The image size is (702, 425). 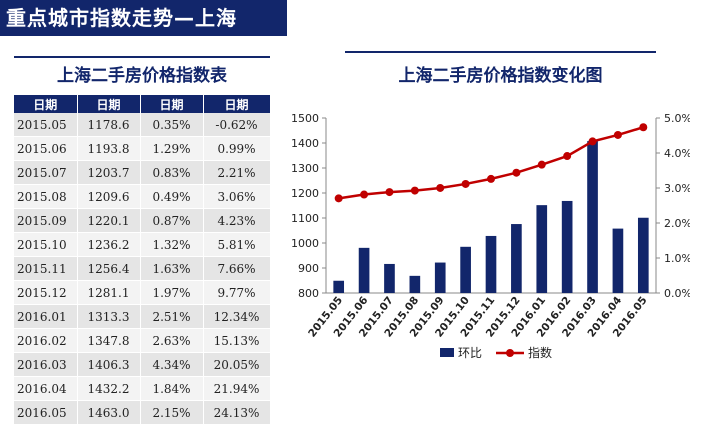 What do you see at coordinates (109, 220) in the screenshot?
I see `cell-index: 1220.1` at bounding box center [109, 220].